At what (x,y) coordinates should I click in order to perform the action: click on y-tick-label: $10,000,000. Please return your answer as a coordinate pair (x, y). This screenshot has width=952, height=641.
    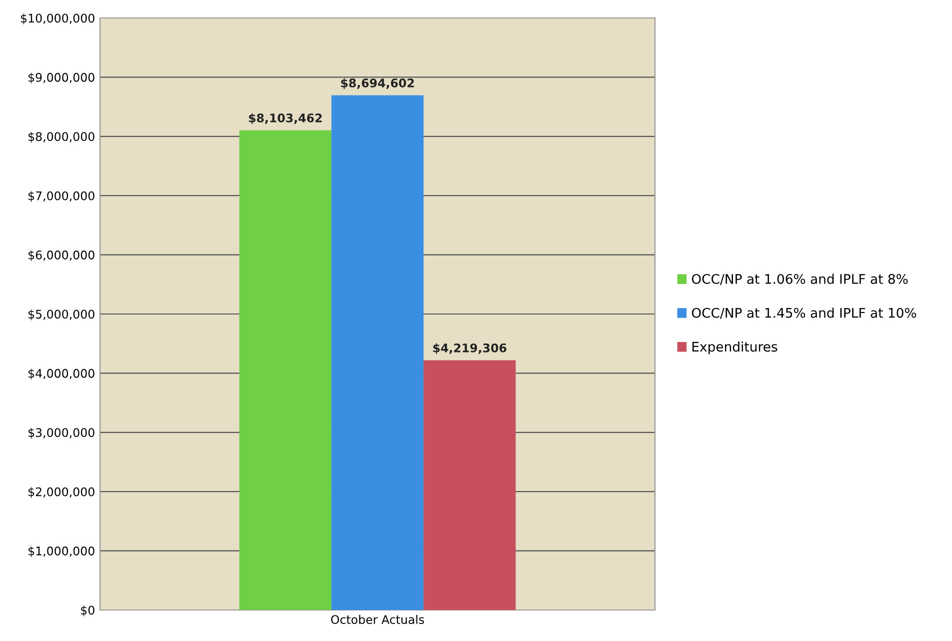
    Looking at the image, I should click on (57, 19).